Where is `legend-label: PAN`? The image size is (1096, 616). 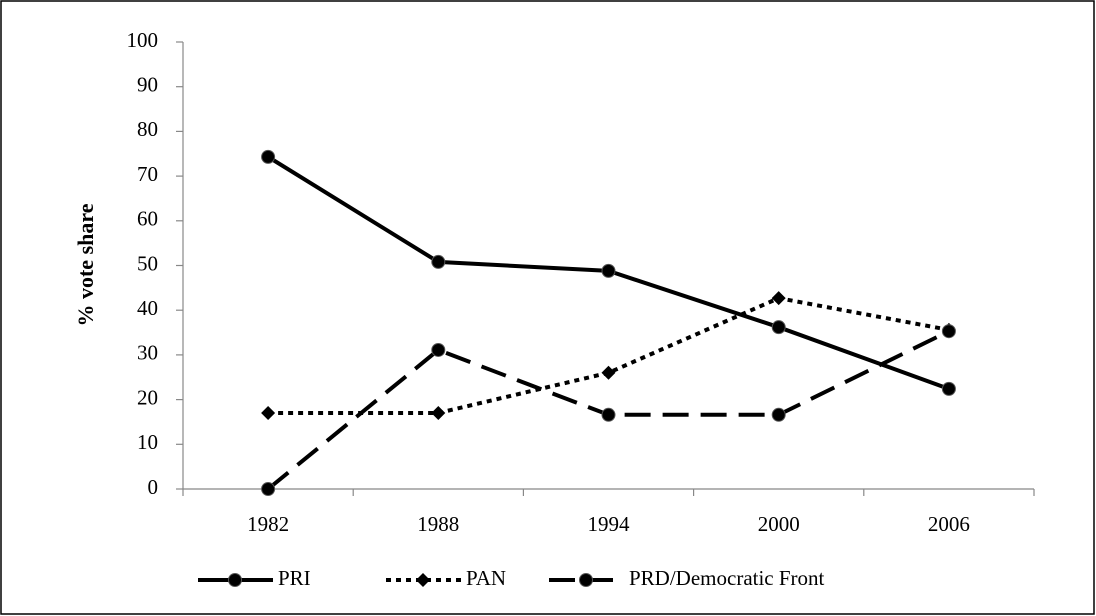
legend-label: PAN is located at coordinates (486, 578).